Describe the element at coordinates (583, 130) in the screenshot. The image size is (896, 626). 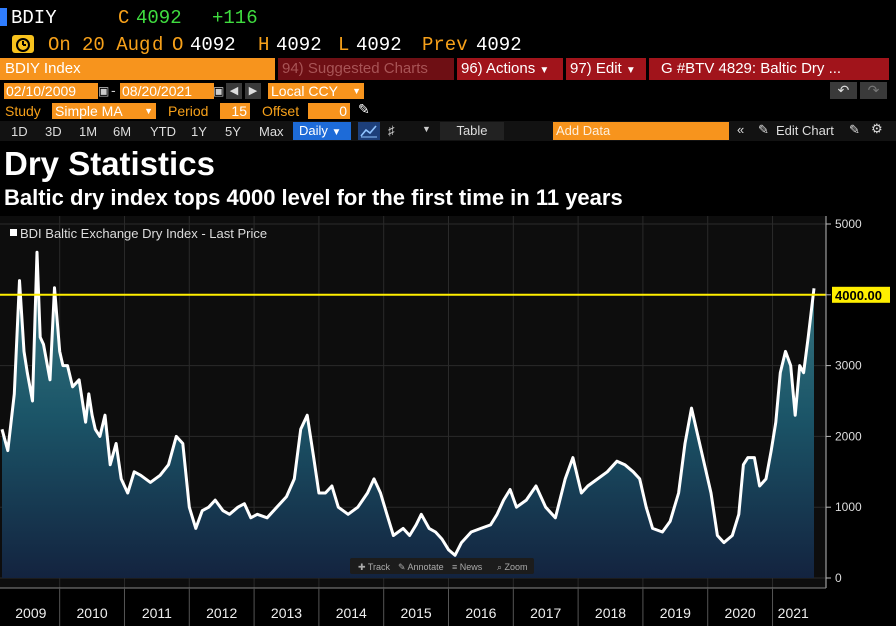
I see `add-data-placeholder: Add Data` at that location.